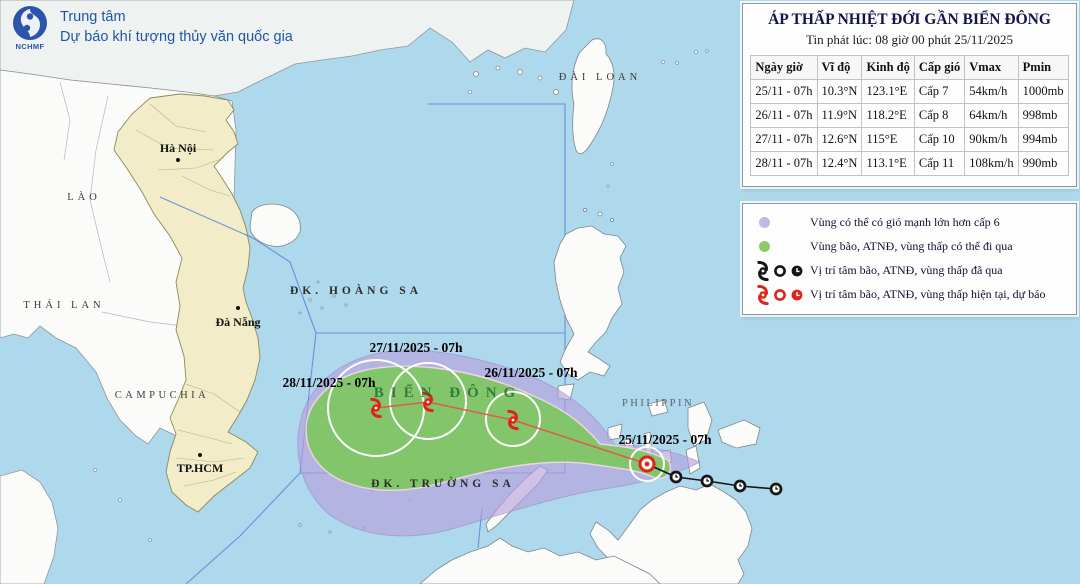  I want to click on forecast-column-header: Vmax, so click(991, 67).